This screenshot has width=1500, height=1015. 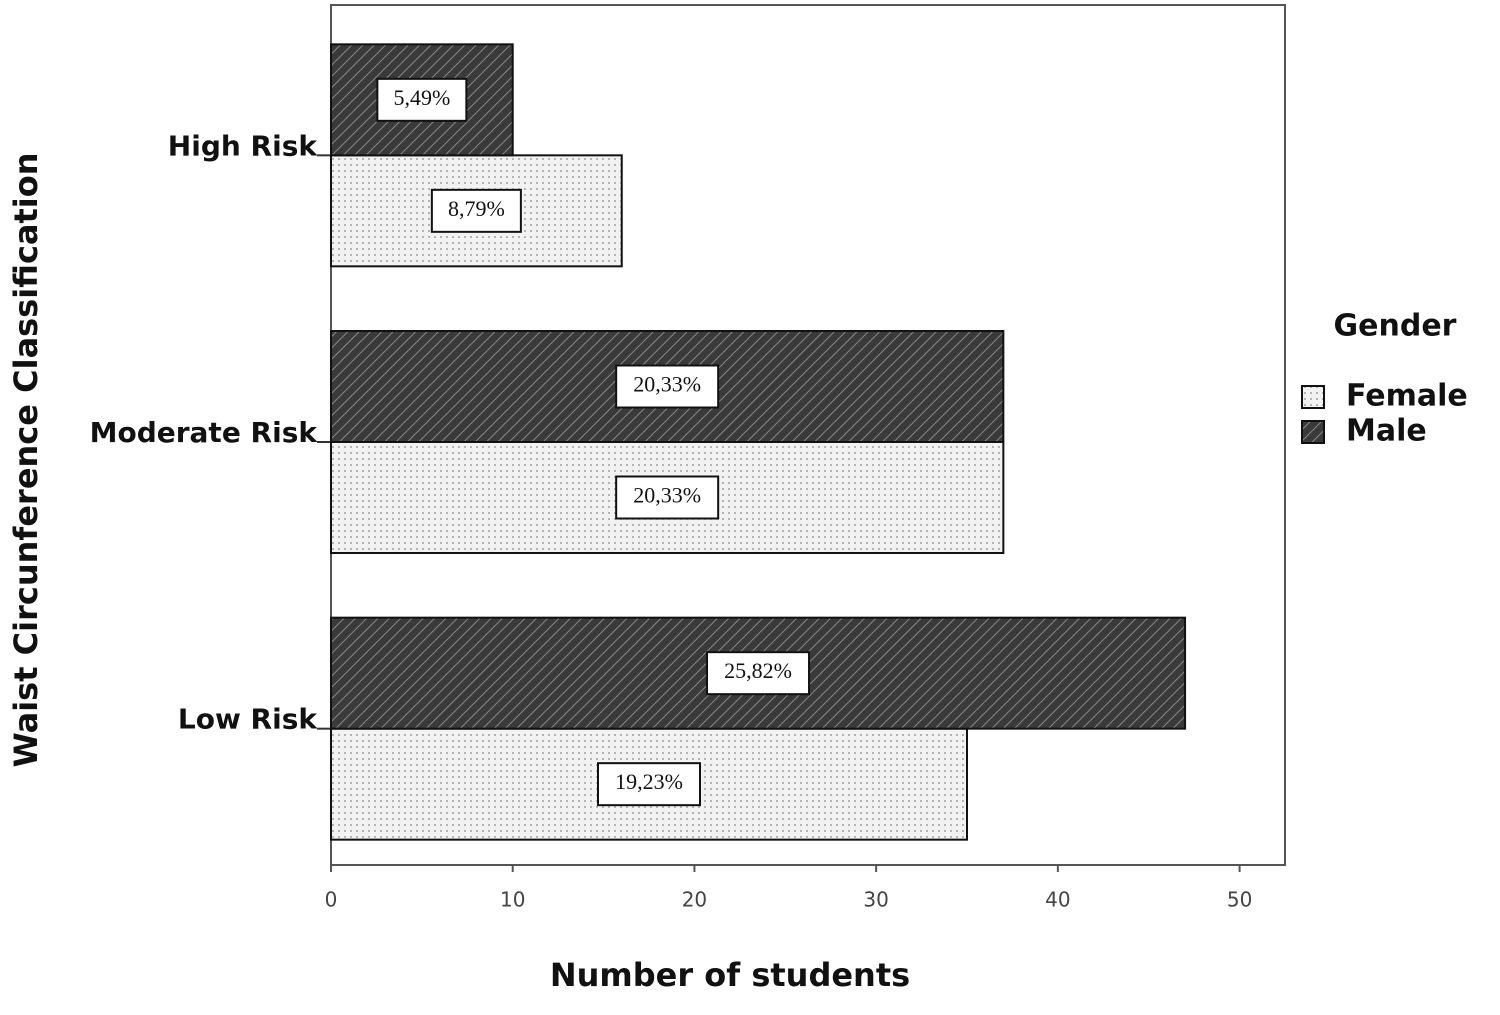 I want to click on x-tick-label: 50, so click(x=1239, y=900).